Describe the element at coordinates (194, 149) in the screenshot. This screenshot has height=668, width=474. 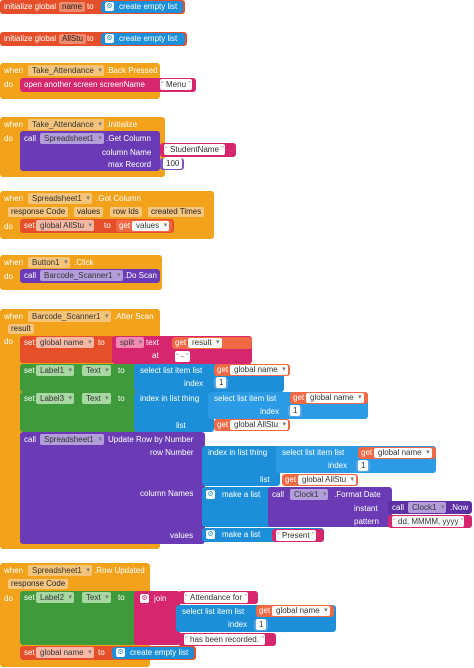
I see `string-literal: StudentName` at that location.